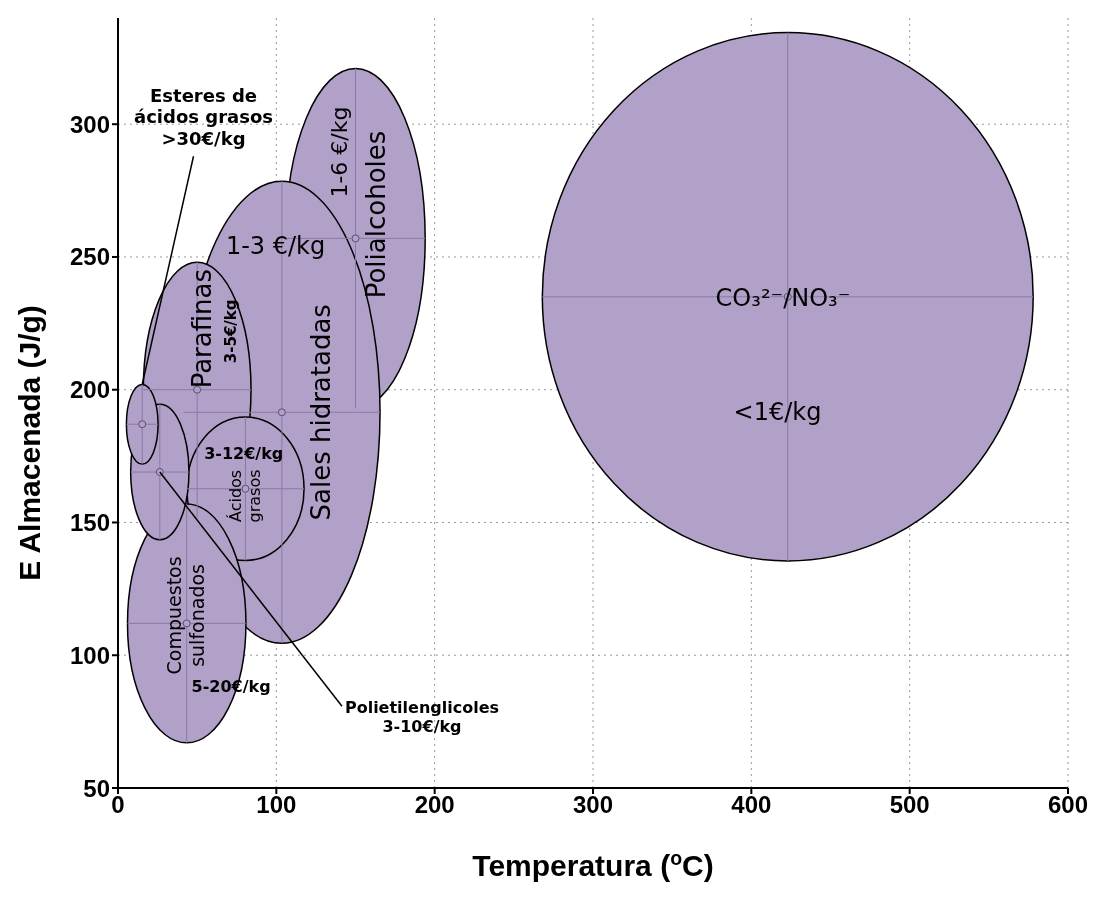 The height and width of the screenshot is (904, 1108). Describe the element at coordinates (320, 412) in the screenshot. I see `annotation: Sales hidratadas` at that location.